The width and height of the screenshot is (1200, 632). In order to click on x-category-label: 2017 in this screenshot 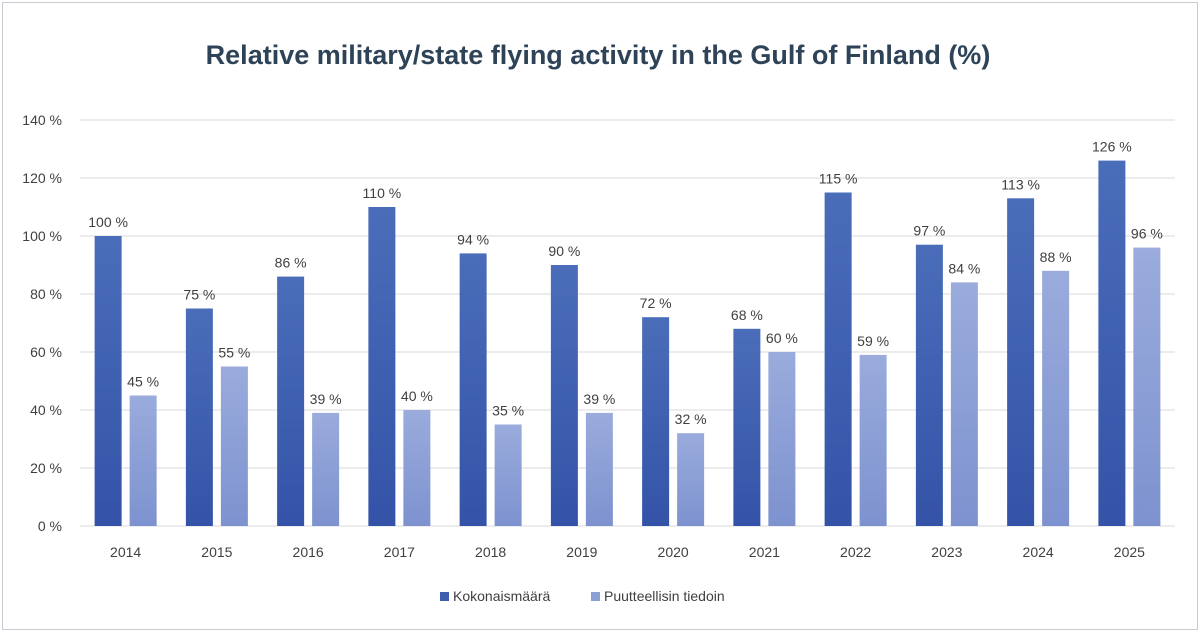, I will do `click(399, 552)`.